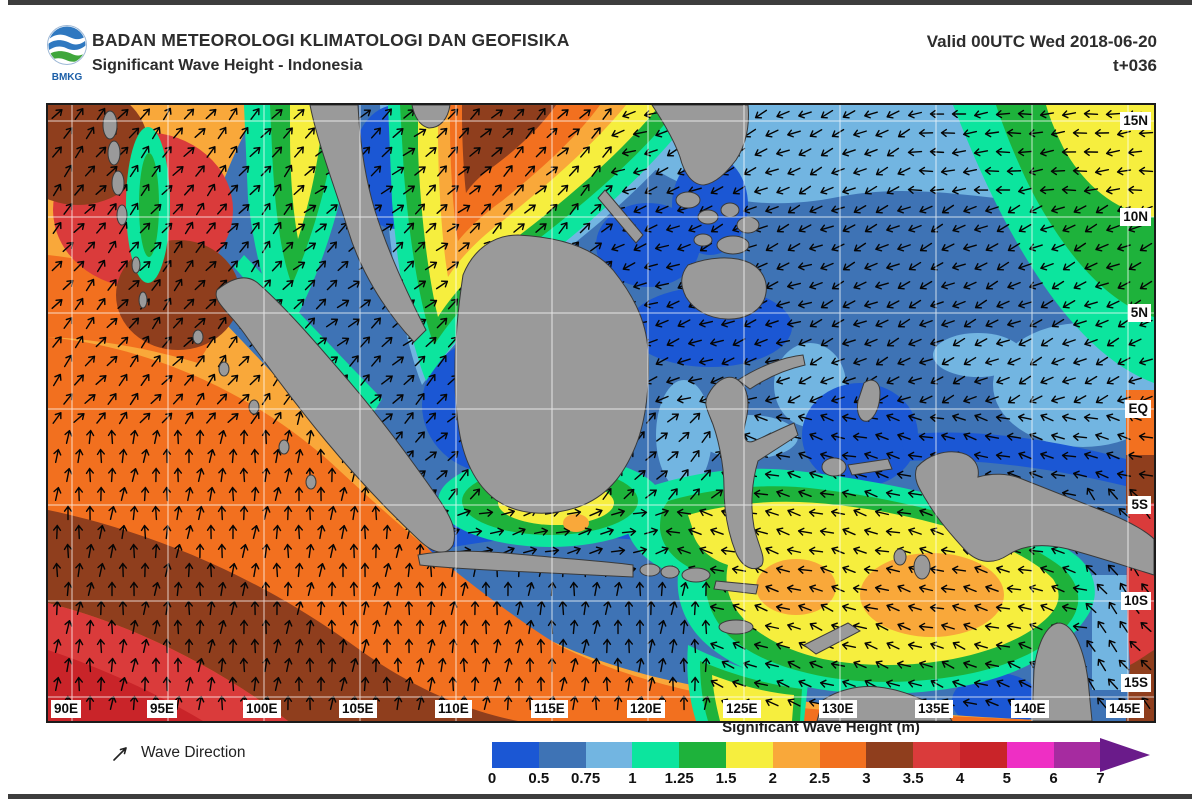 This screenshot has width=1200, height=800. Describe the element at coordinates (646, 709) in the screenshot. I see `lon-label-120E: 120E` at that location.